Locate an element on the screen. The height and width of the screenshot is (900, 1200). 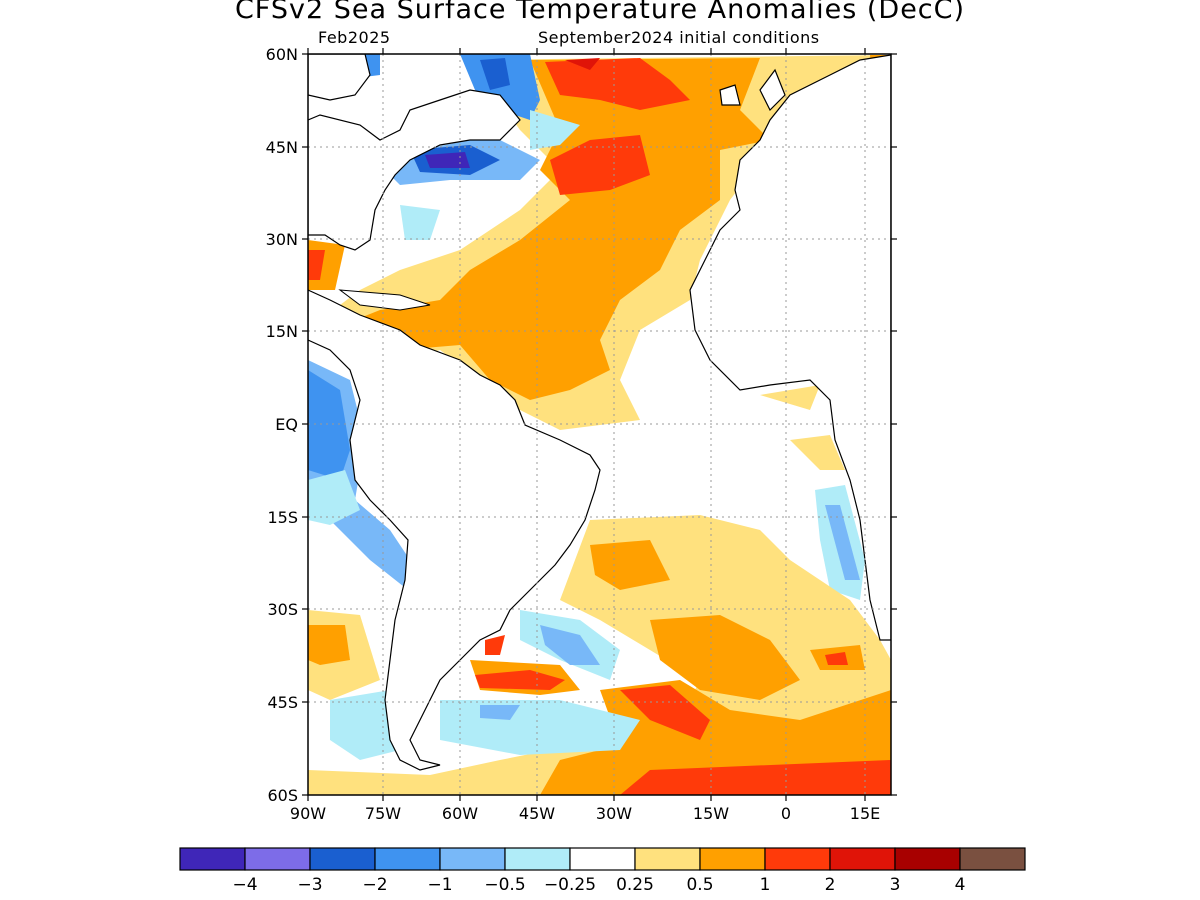
lon-label: 75W is located at coordinates (383, 813).